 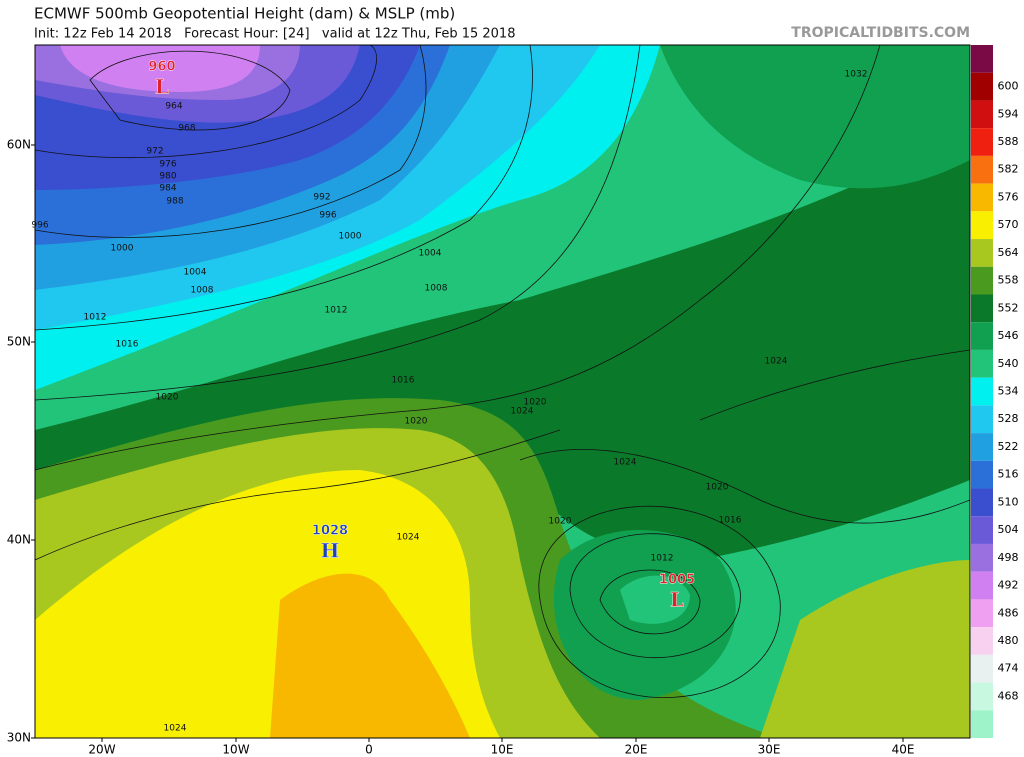 I want to click on isobar-label: 964, so click(x=173, y=107).